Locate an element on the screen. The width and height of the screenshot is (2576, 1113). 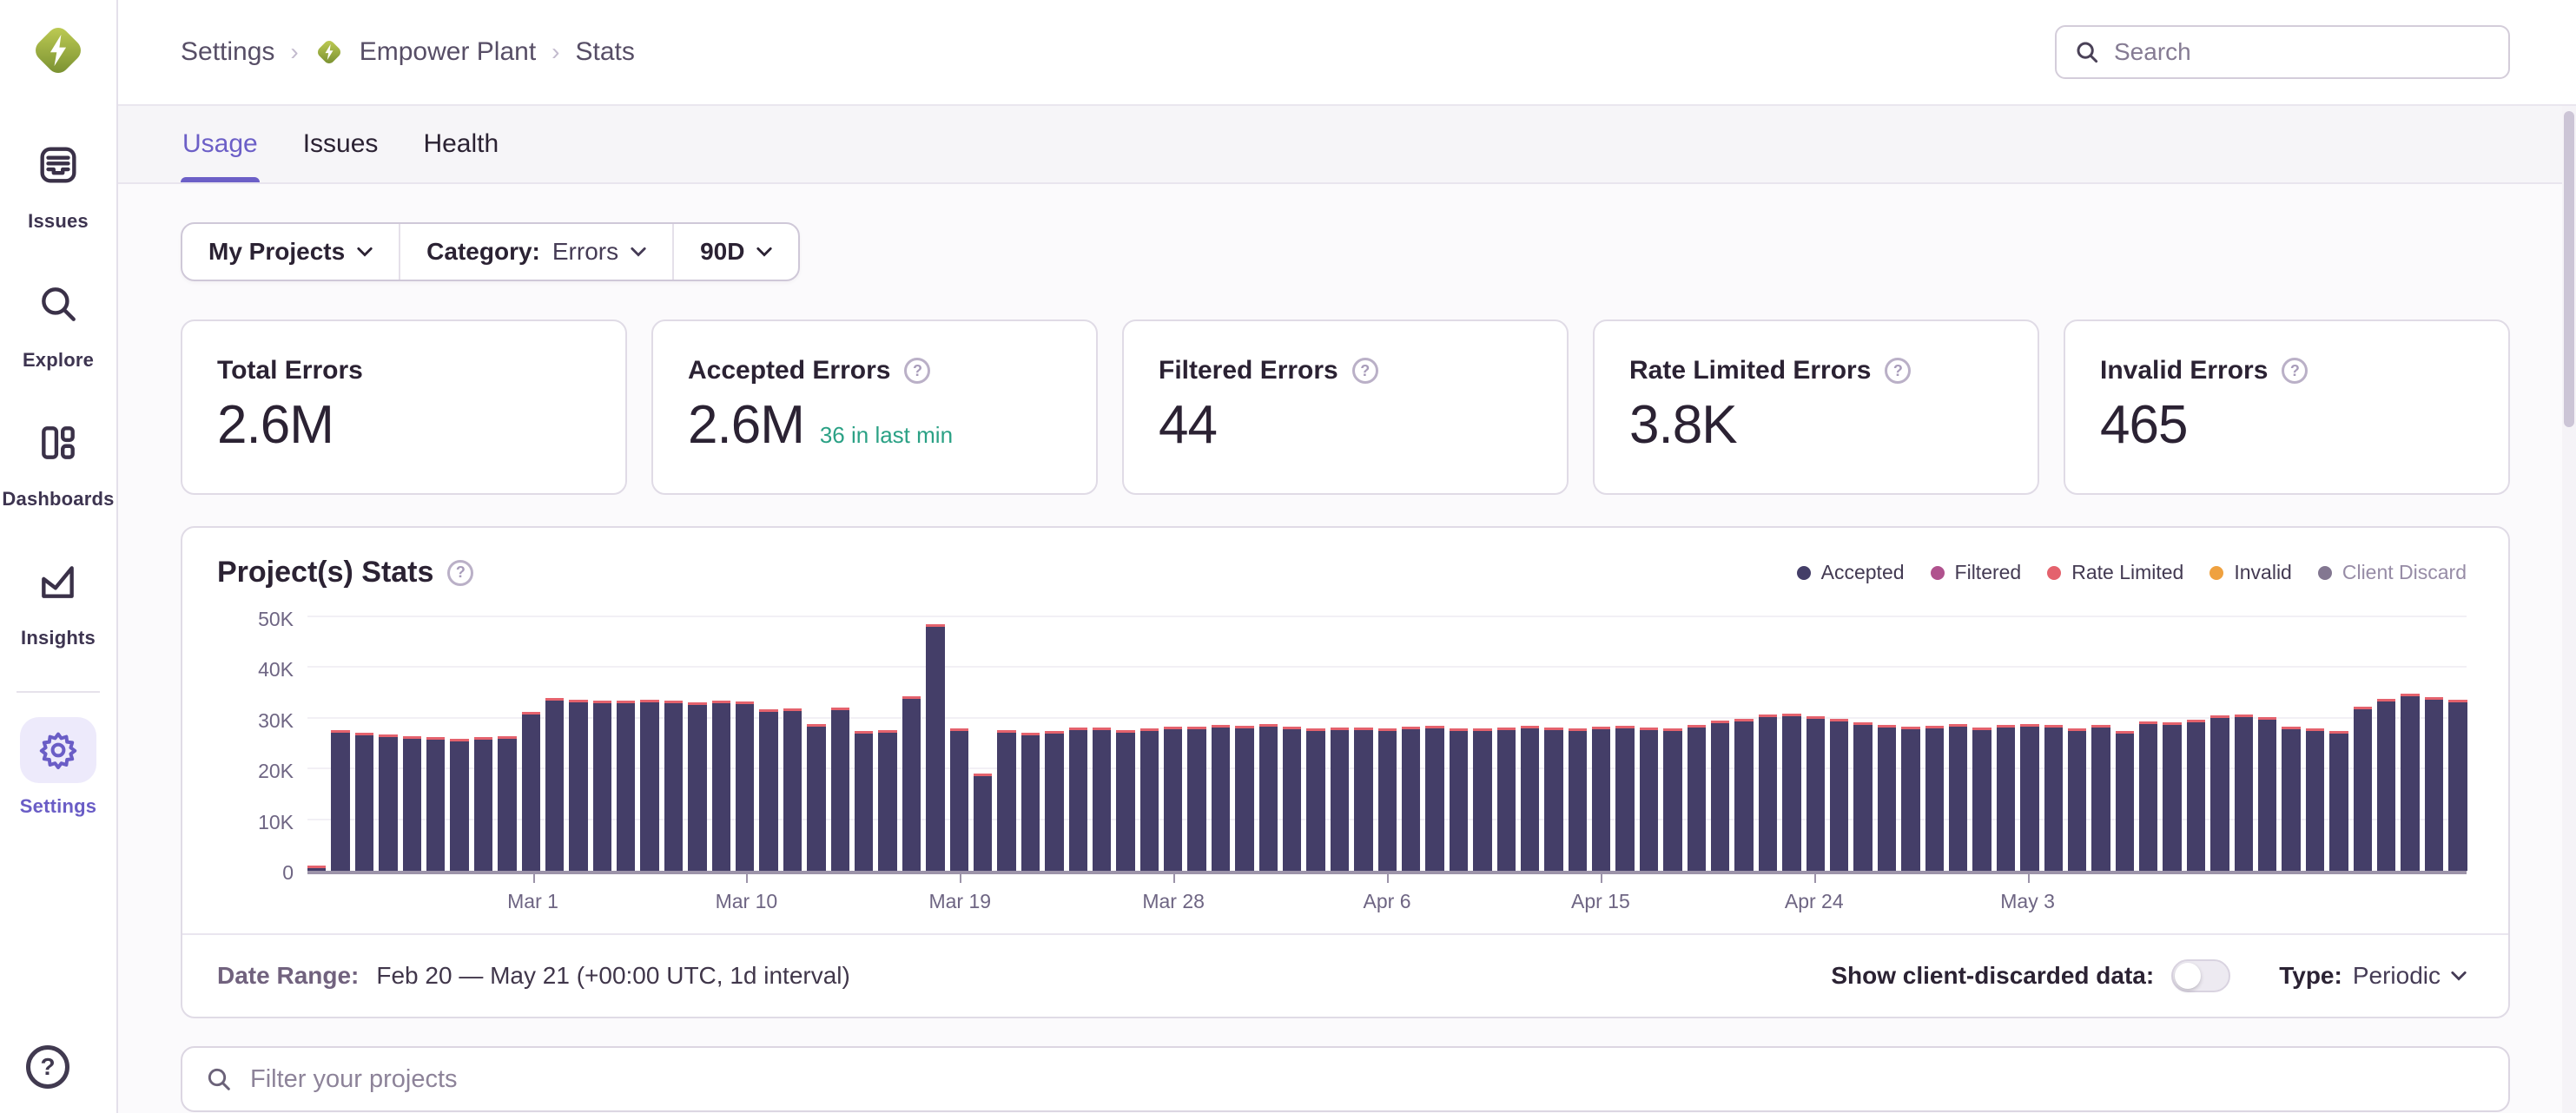
legend-item-accepted: Accepted is located at coordinates (1850, 573).